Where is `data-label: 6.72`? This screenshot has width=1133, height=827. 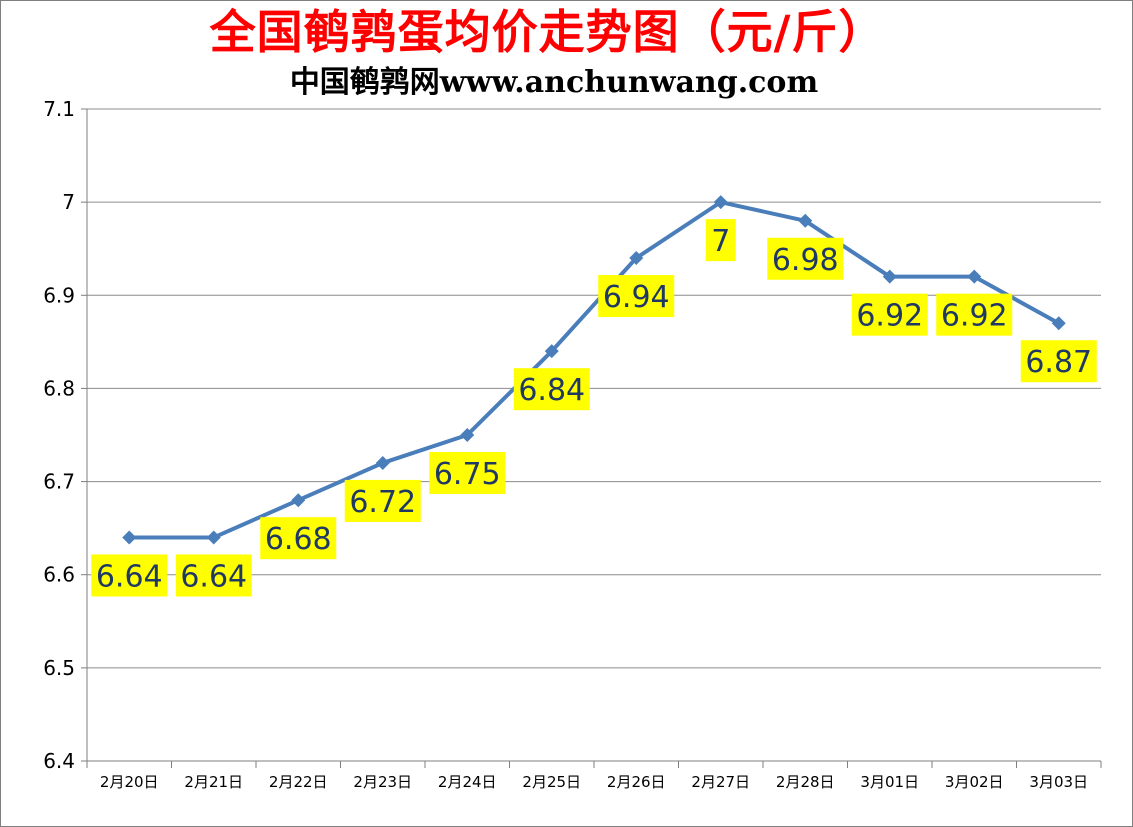
data-label: 6.72 is located at coordinates (382, 502).